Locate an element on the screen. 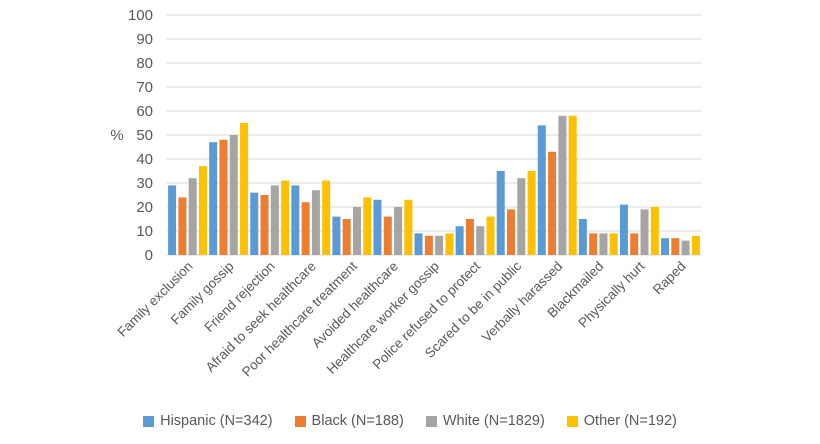 The height and width of the screenshot is (444, 820). legend-item: Hispanic (N=342) is located at coordinates (208, 421).